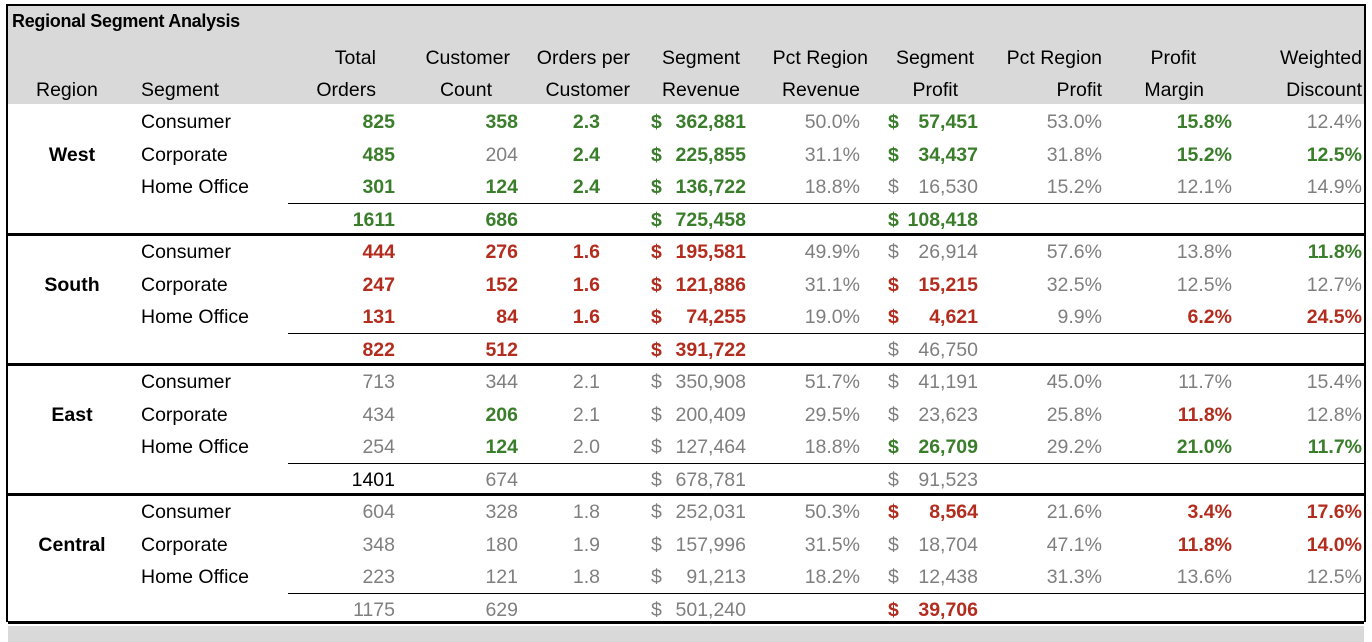 This screenshot has height=642, width=1372. I want to click on cell-profit: 15,215, so click(948, 284).